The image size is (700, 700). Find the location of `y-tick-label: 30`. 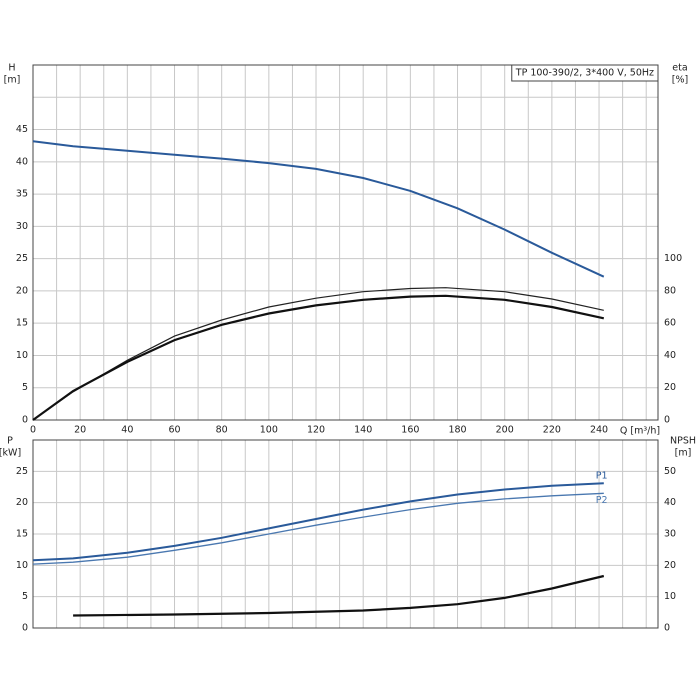

y-tick-label: 30 is located at coordinates (22, 226).